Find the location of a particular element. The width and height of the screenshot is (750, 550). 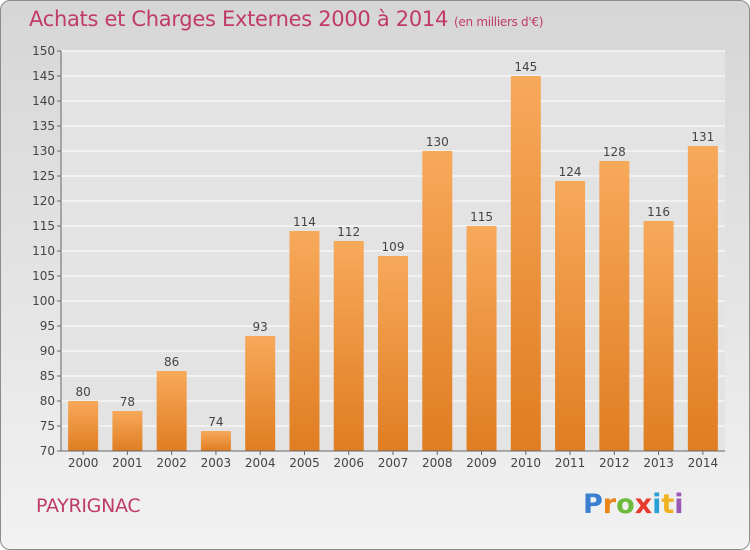

data-label: 86 is located at coordinates (171, 362).